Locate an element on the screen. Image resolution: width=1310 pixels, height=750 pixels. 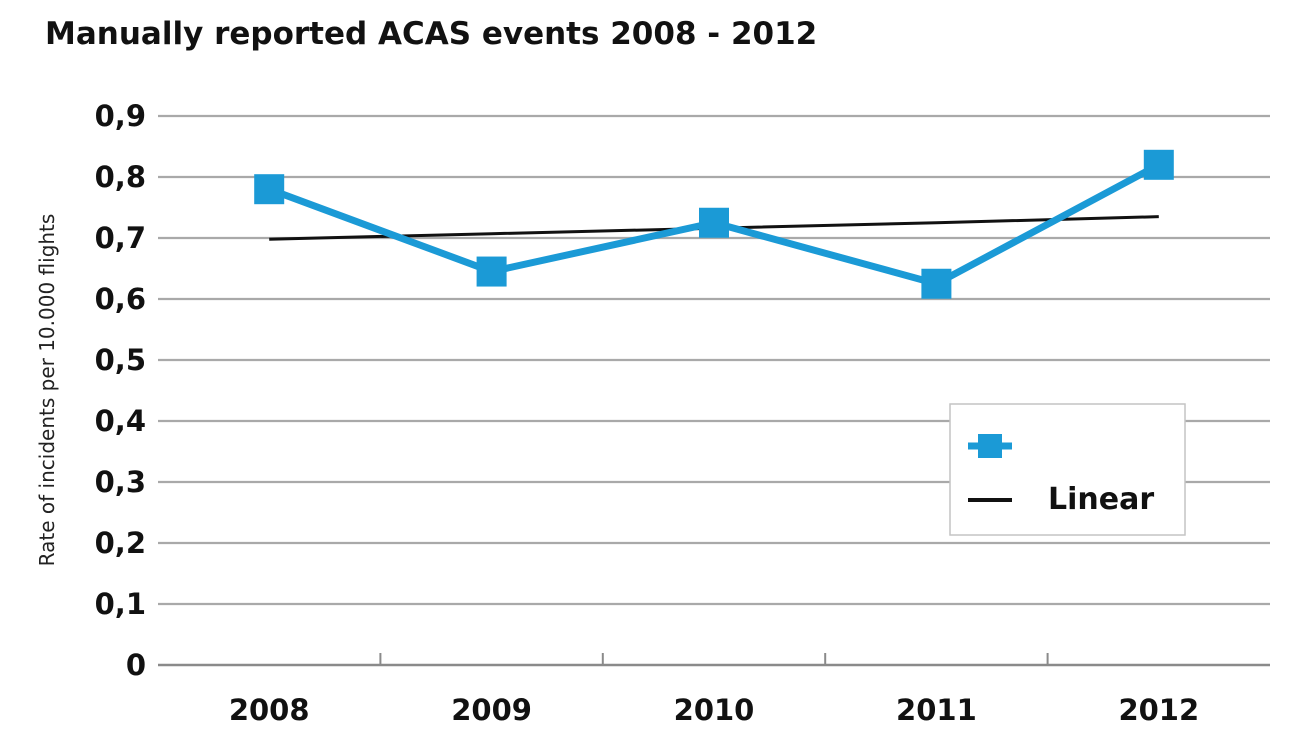
x-tick-label: 2011 is located at coordinates (936, 710).